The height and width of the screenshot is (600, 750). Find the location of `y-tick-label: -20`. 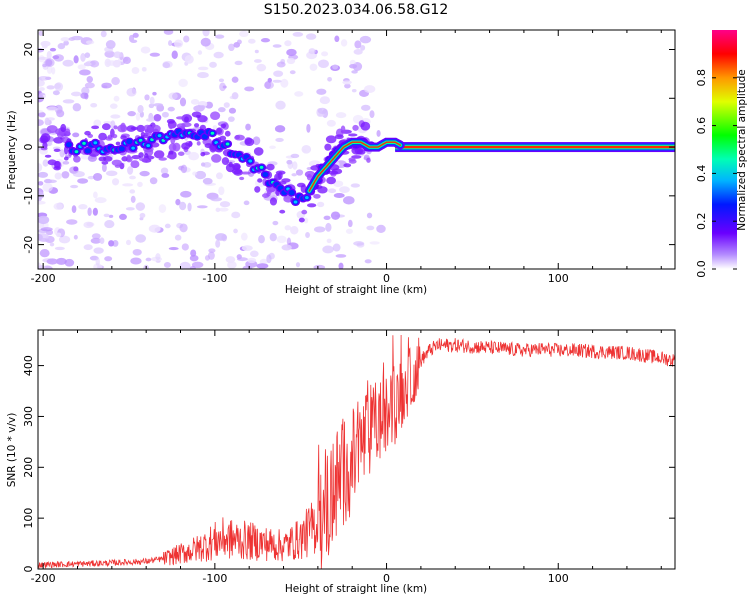

y-tick-label: -20 is located at coordinates (28, 245).